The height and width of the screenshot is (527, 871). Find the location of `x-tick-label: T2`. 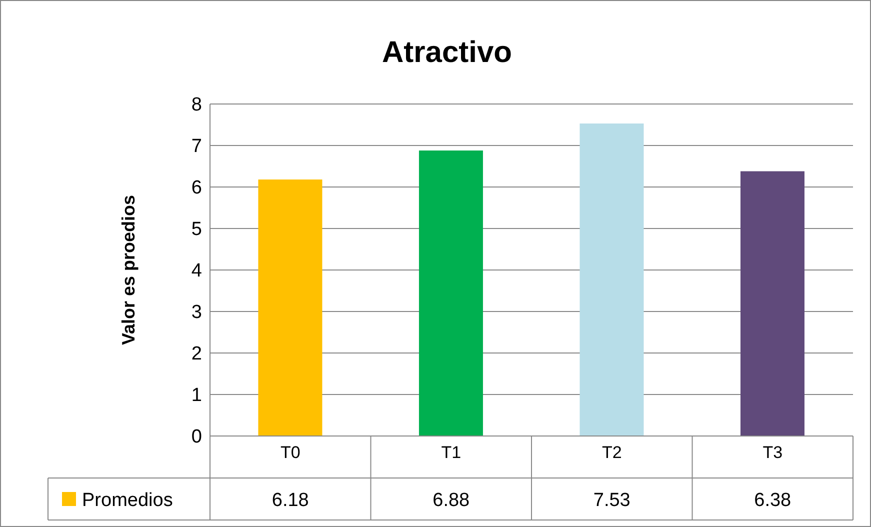

x-tick-label: T2 is located at coordinates (612, 452).